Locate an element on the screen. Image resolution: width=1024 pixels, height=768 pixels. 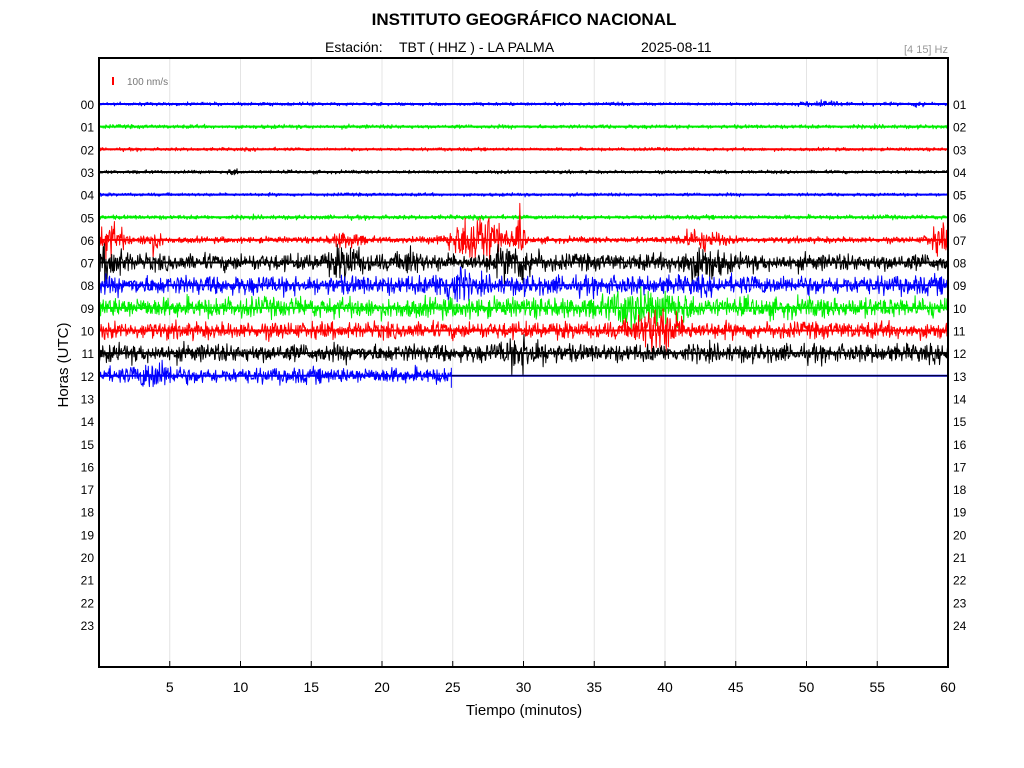
x-tick-label: 20 is located at coordinates (382, 687).